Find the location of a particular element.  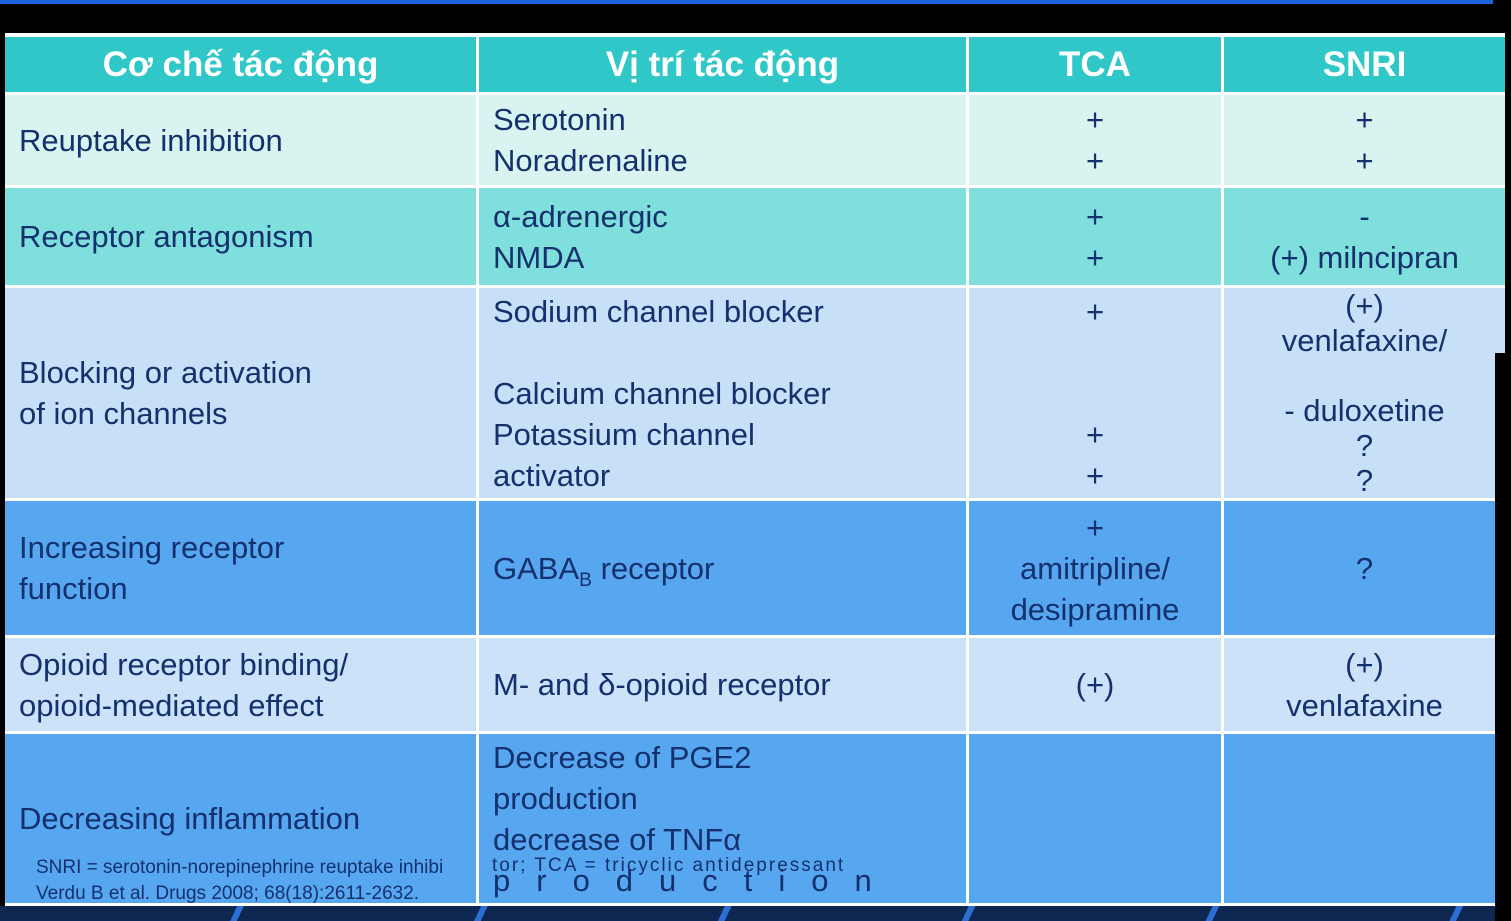

cell-snri-antagonism: - (+) milncipran is located at coordinates (1364, 236).